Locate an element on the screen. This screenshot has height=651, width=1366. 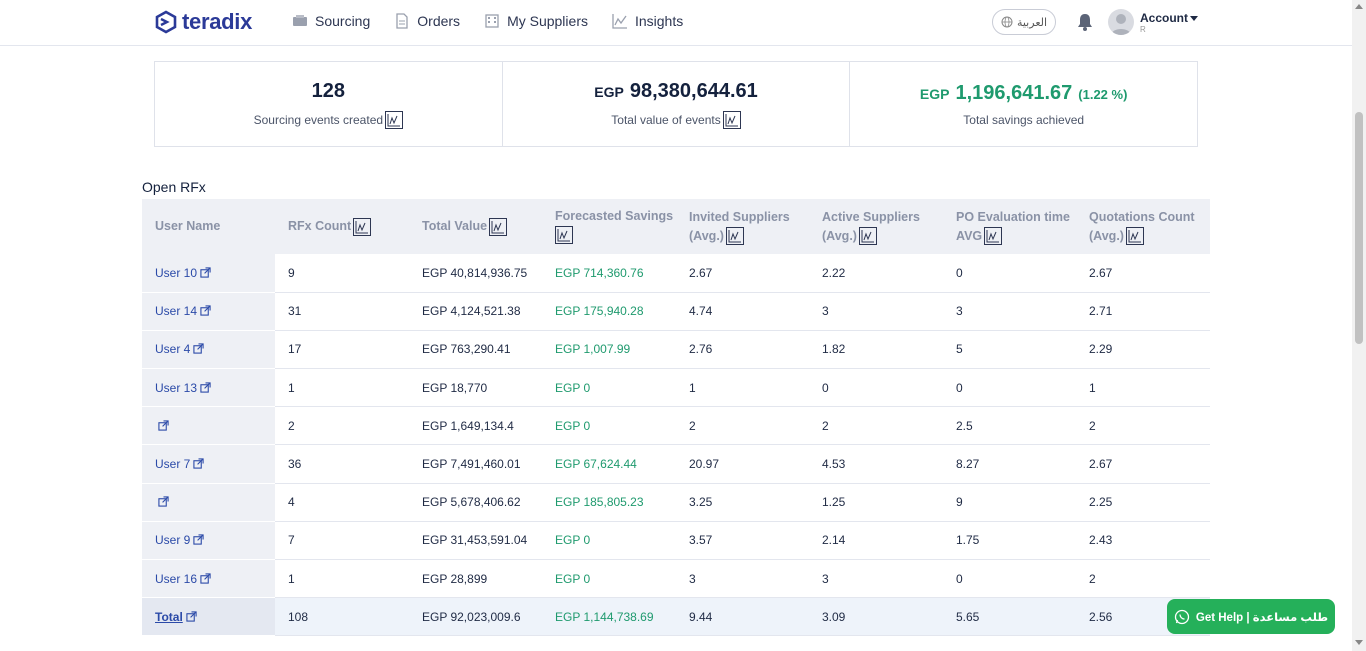
invited-cell: 1 is located at coordinates (742, 388).